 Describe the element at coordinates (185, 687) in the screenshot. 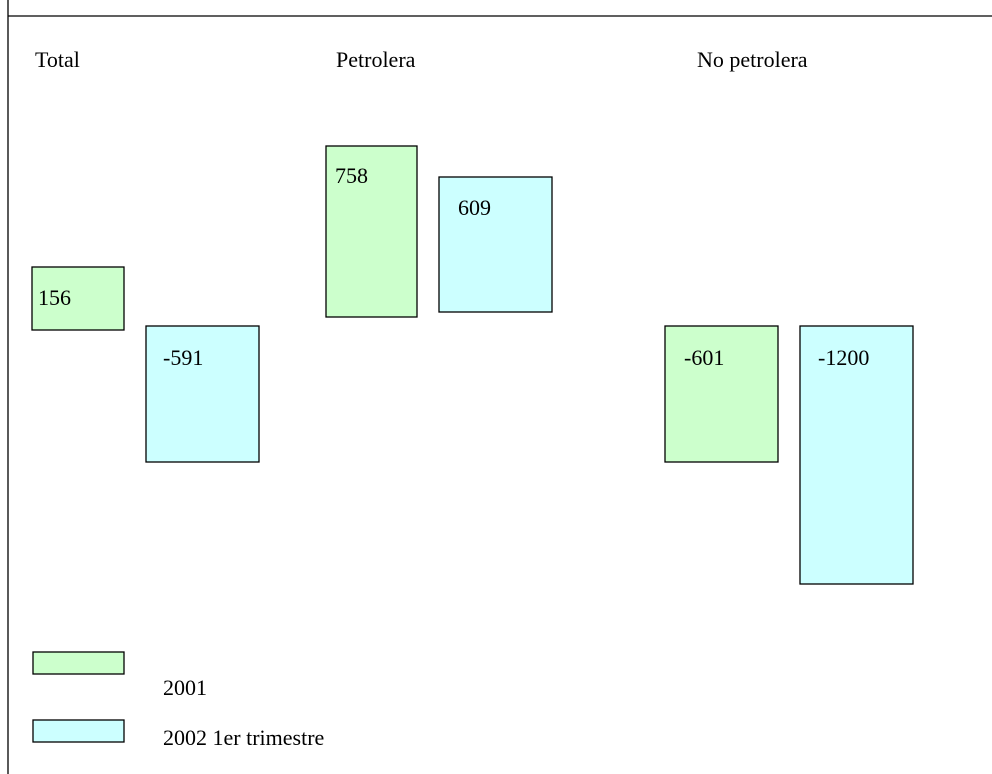

I see `legend-label: 2001` at that location.